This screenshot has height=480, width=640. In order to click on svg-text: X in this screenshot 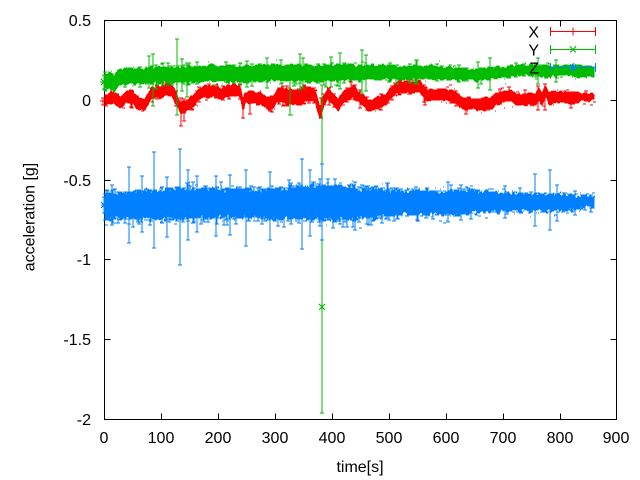, I will do `click(533, 33)`.